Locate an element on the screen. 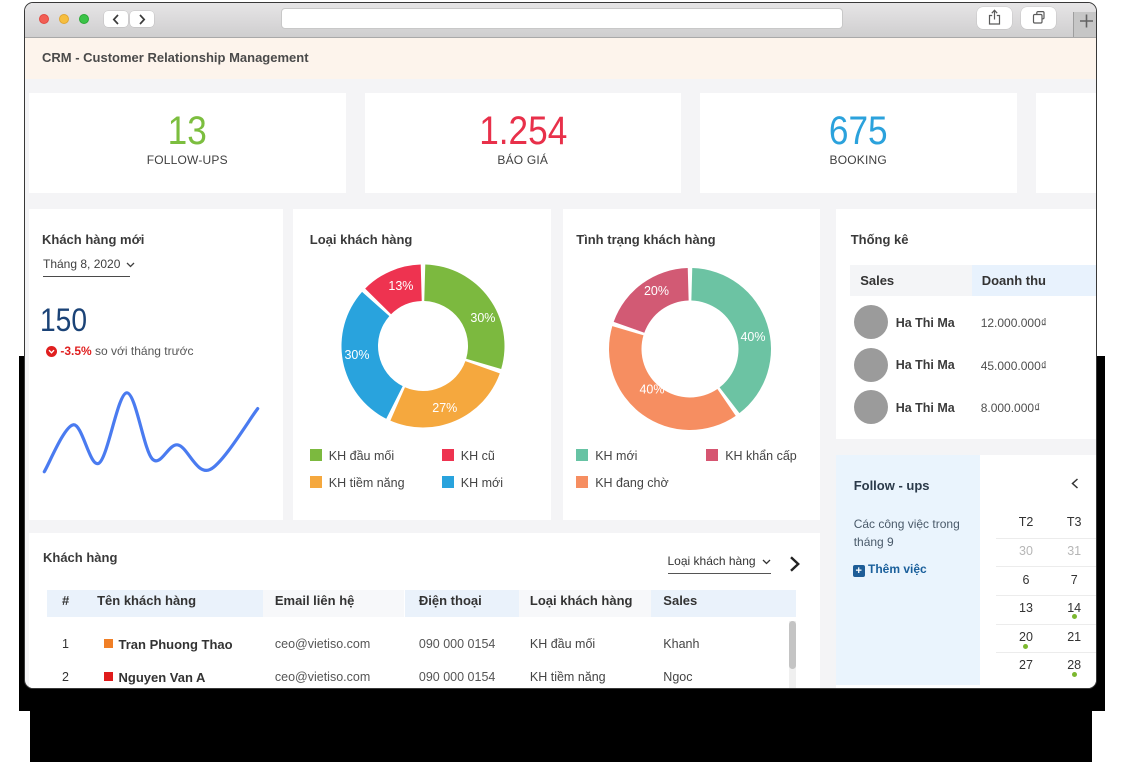 Image resolution: width=1126 pixels, height=762 pixels. svg-text: 27% is located at coordinates (444, 408).